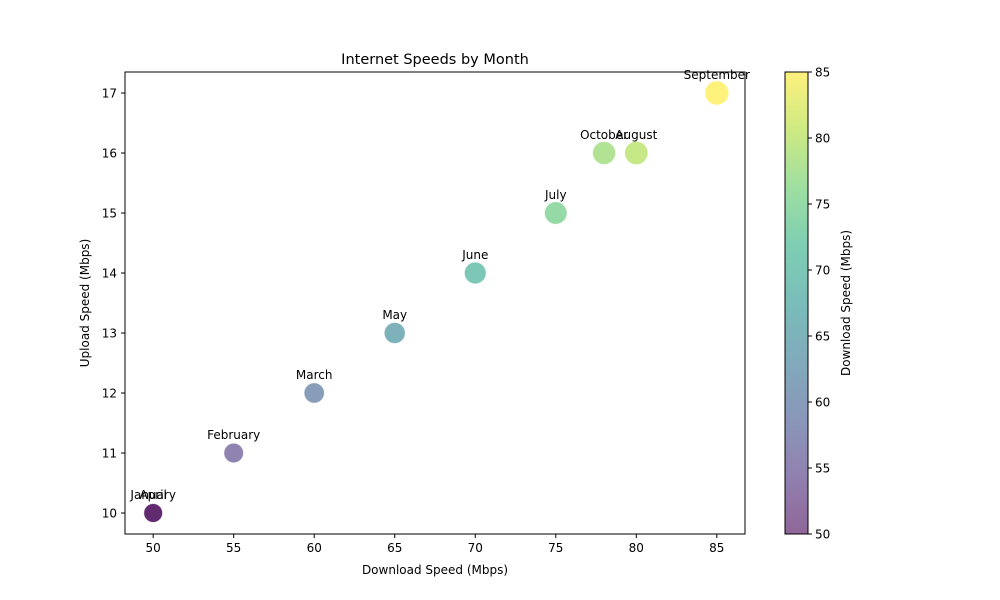 This screenshot has width=1000, height=600. Describe the element at coordinates (717, 93) in the screenshot. I see `data-point-september` at that location.